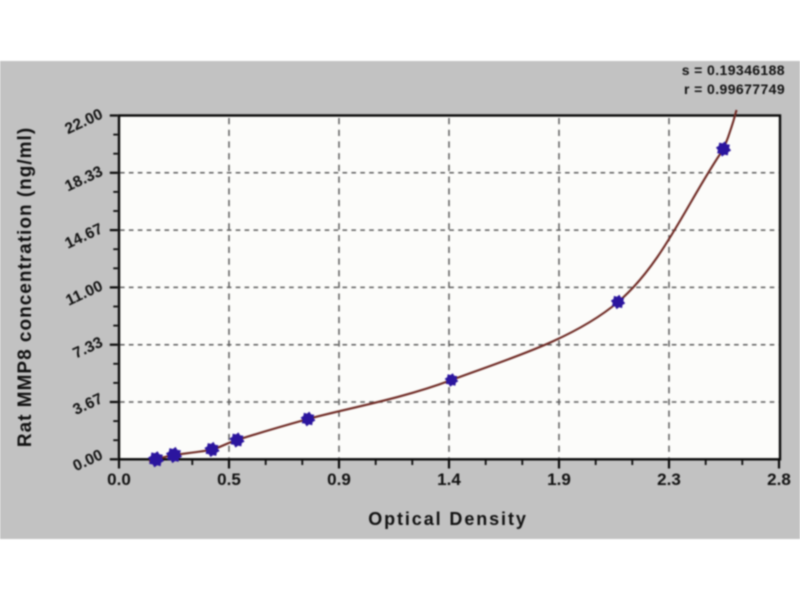 The image size is (800, 605). Describe the element at coordinates (229, 479) in the screenshot. I see `svg-text: 0.5` at that location.